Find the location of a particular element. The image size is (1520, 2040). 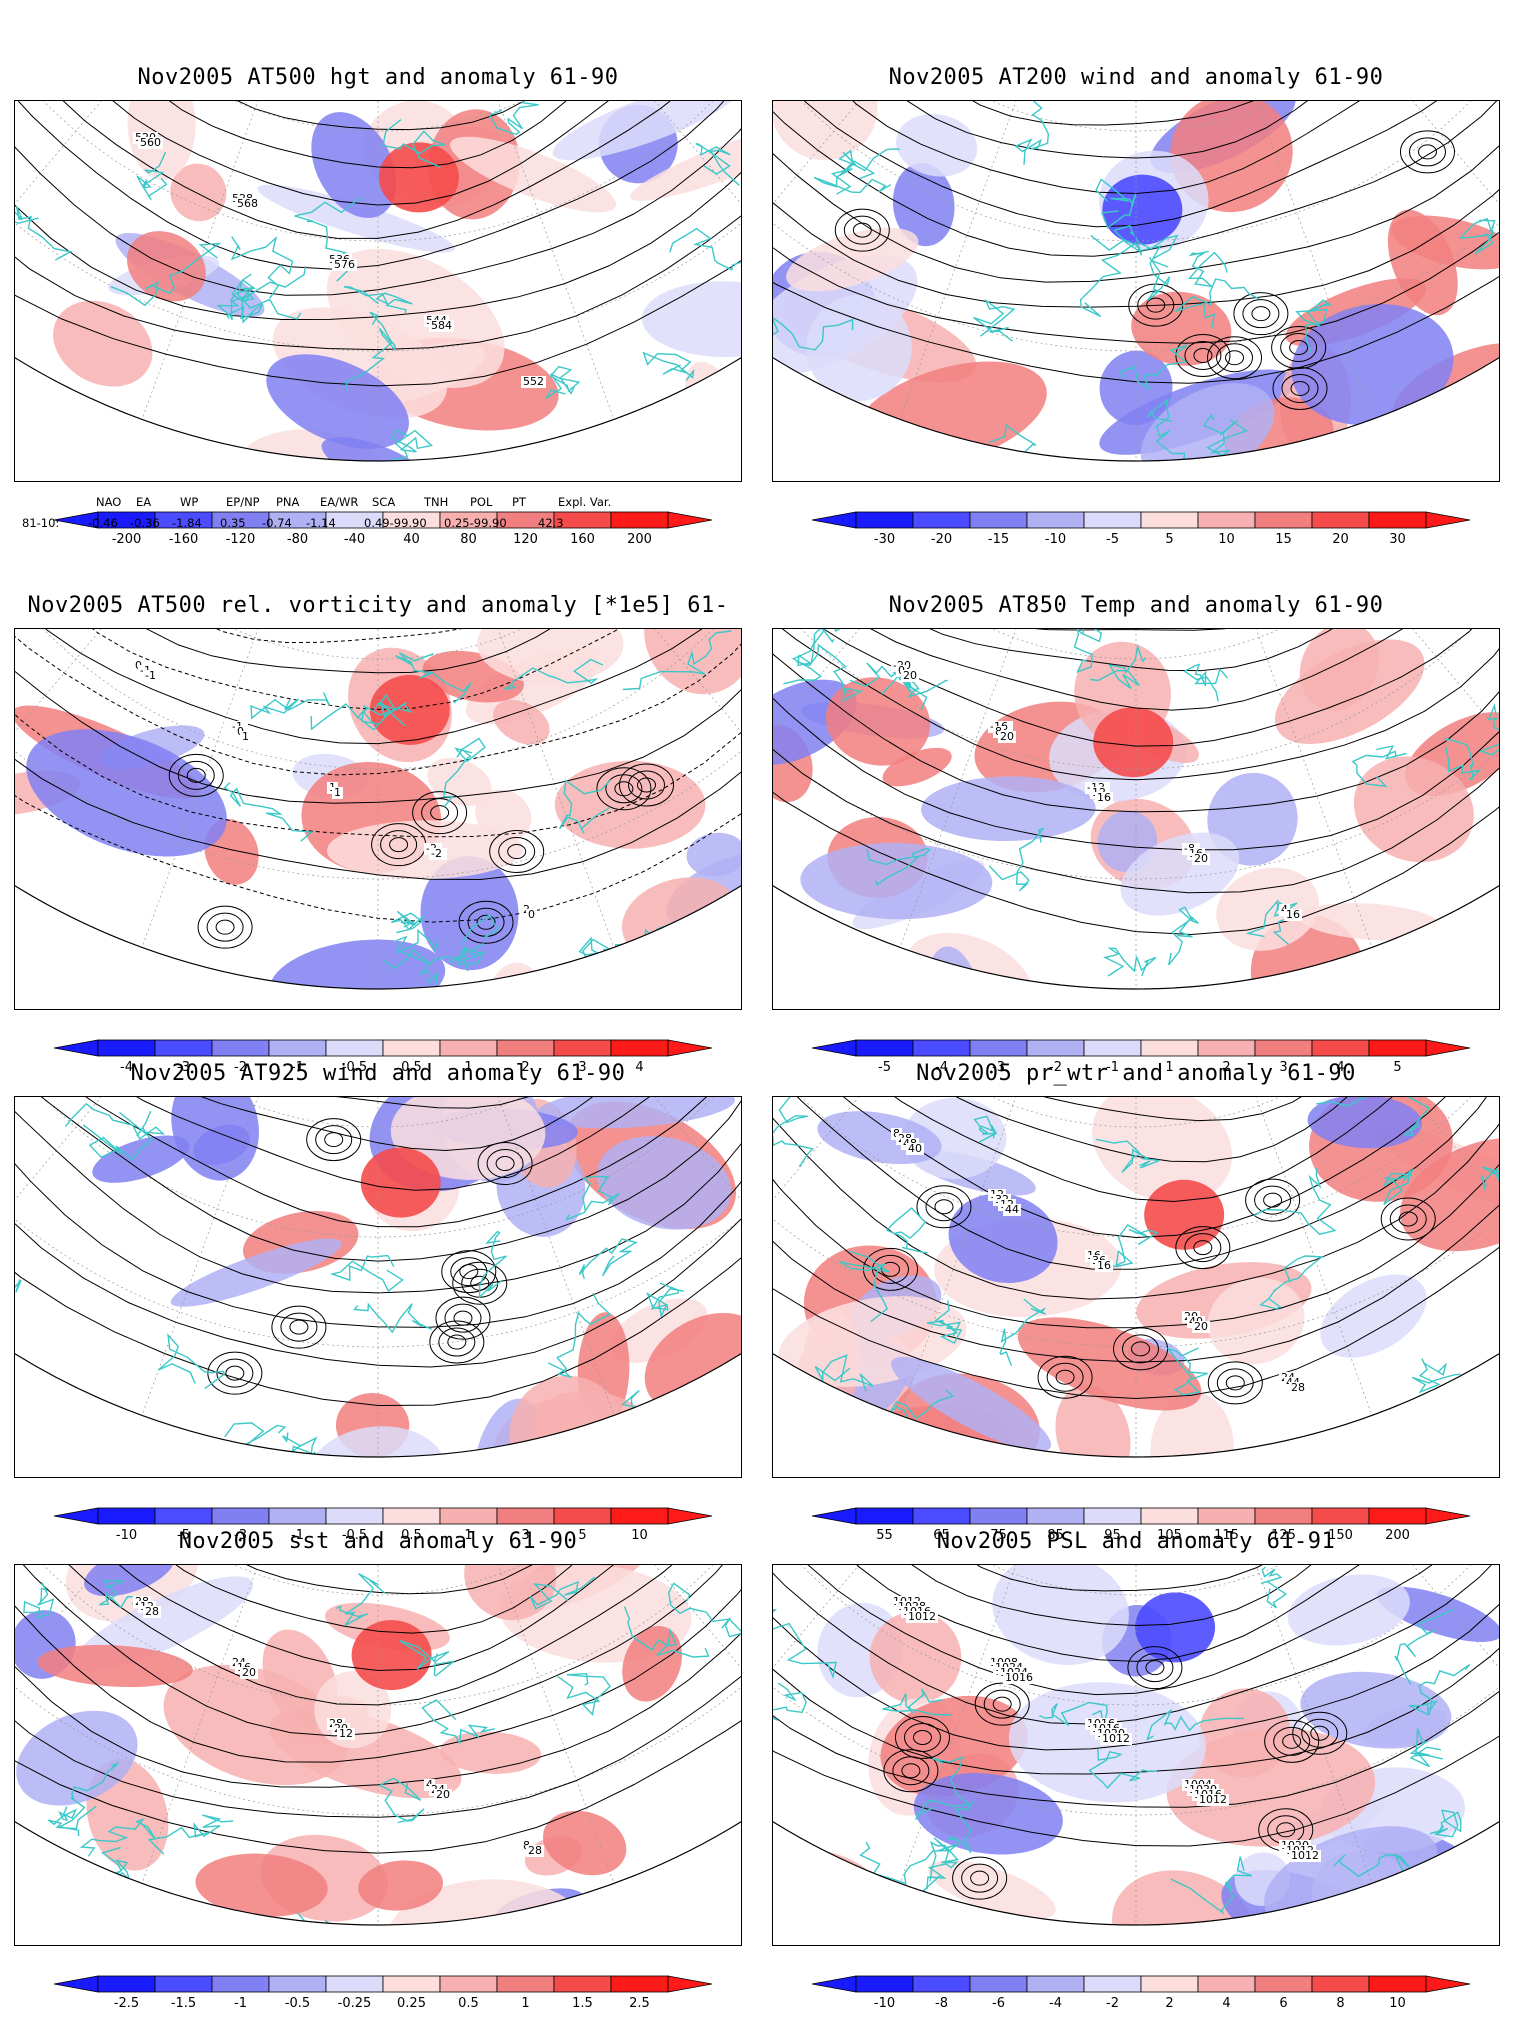

teleconnection-header: POL is located at coordinates (481, 502).